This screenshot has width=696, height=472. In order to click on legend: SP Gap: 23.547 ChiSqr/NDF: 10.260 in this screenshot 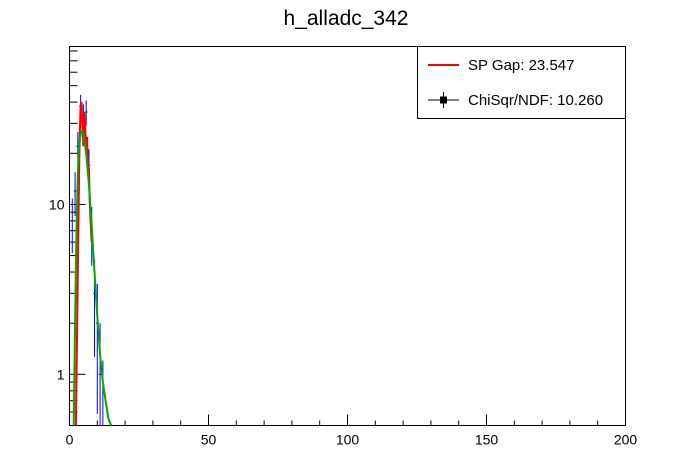, I will do `click(521, 82)`.